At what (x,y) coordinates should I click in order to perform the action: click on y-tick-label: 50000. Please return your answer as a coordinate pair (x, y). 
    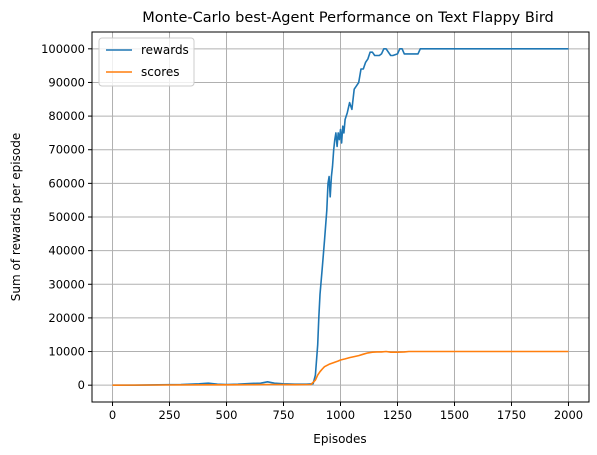
    Looking at the image, I should click on (66, 217).